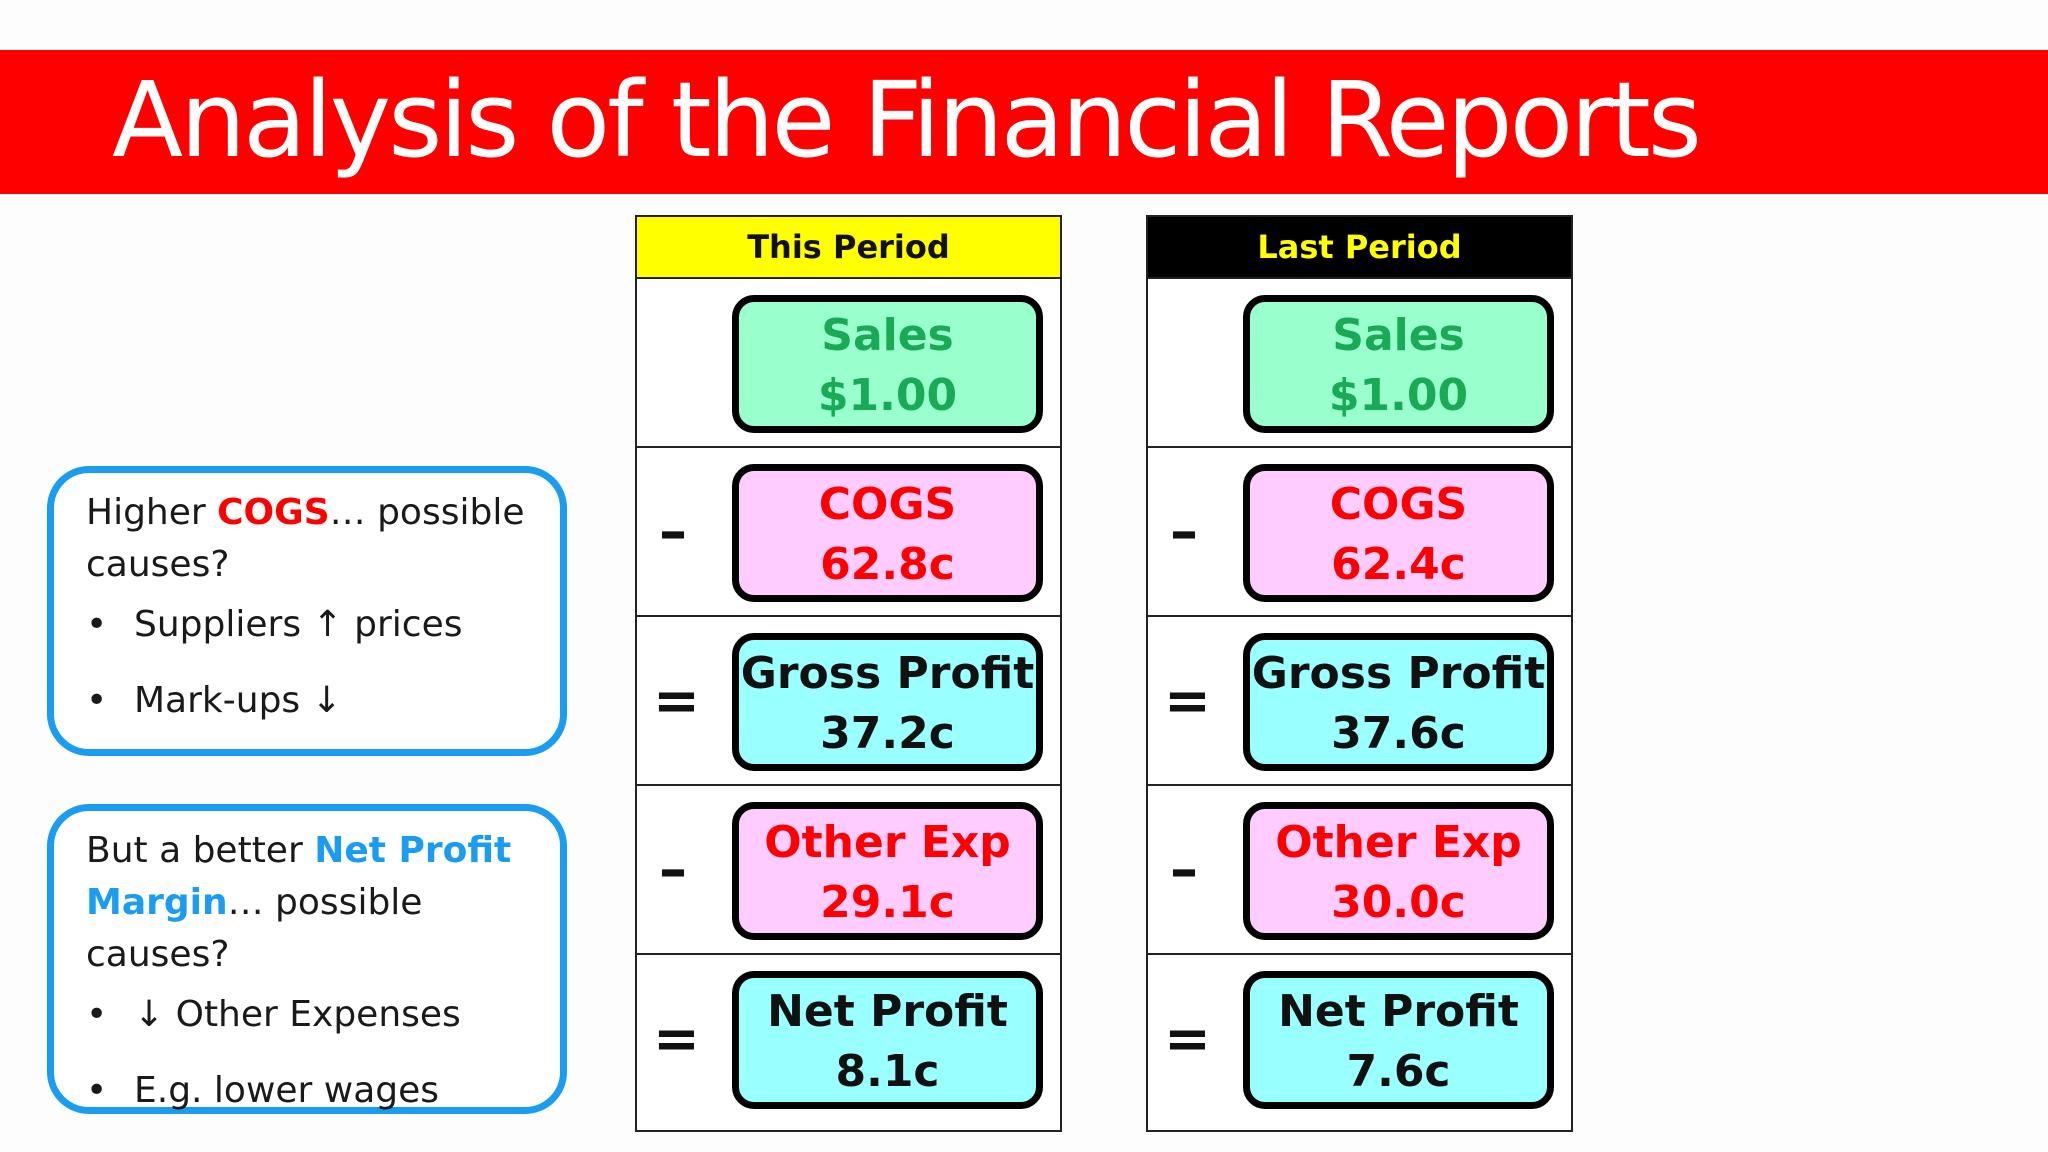 This screenshot has height=1152, width=2048. I want to click on bullet-item: ↓ Other Expenses, so click(308, 1015).